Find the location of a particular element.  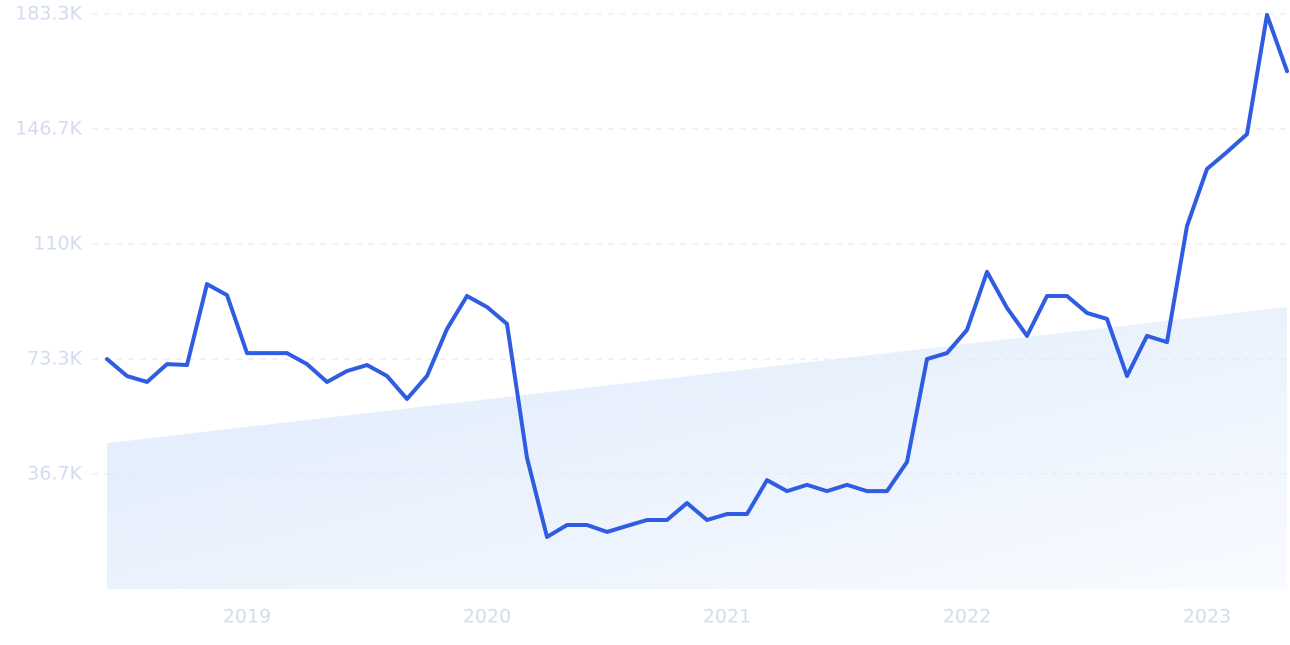

x-tick-label: 2021 is located at coordinates (727, 617).